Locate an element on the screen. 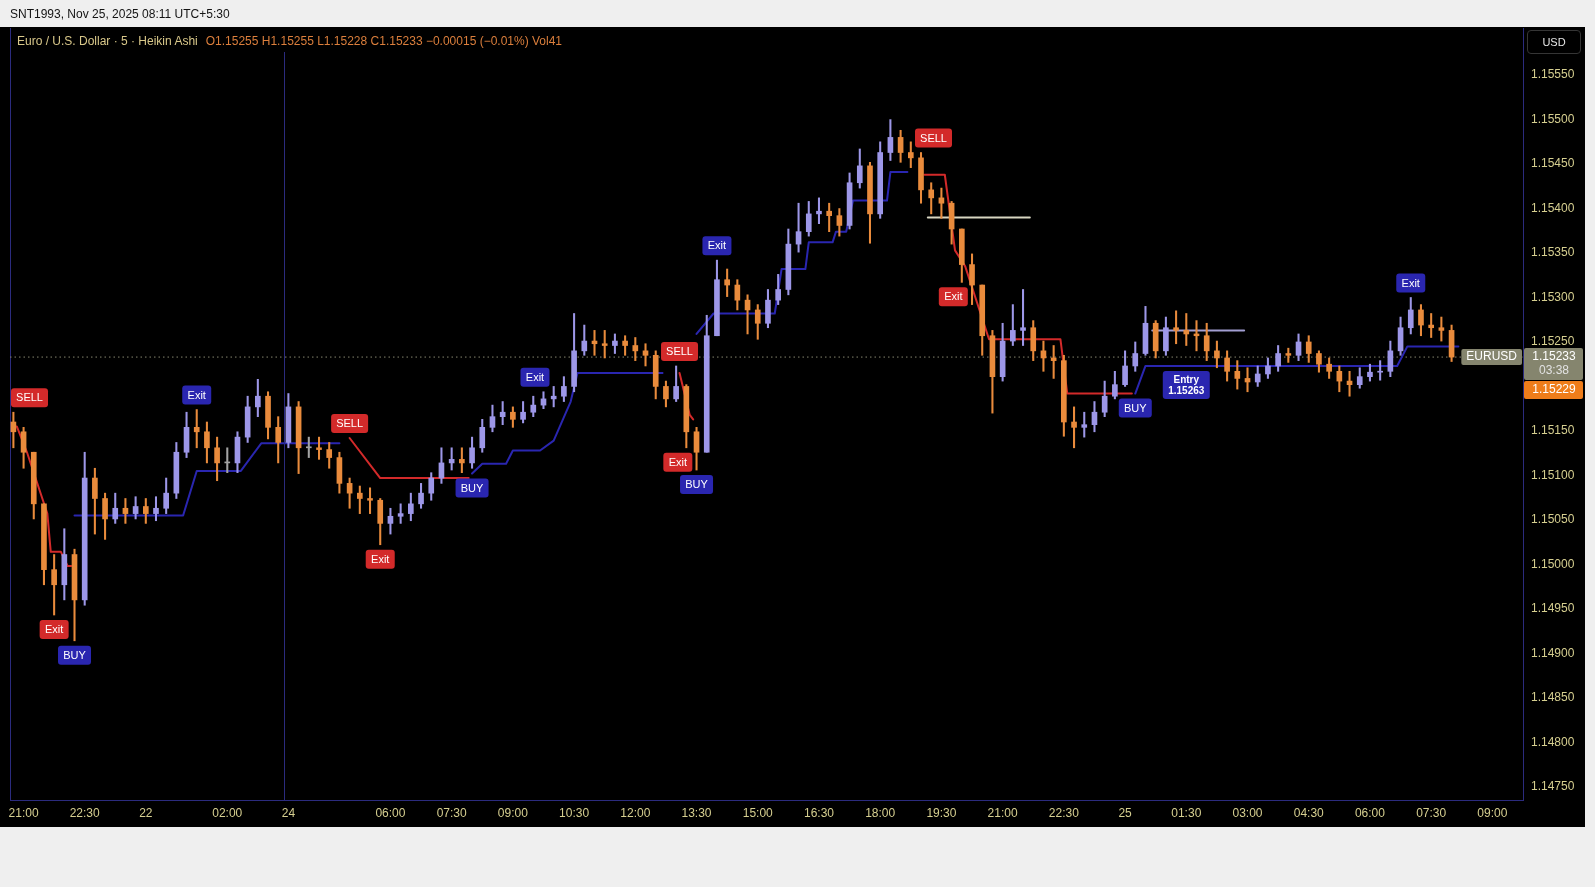 Image resolution: width=1595 pixels, height=887 pixels. ref-line-label: EURUSD is located at coordinates (1492, 356).